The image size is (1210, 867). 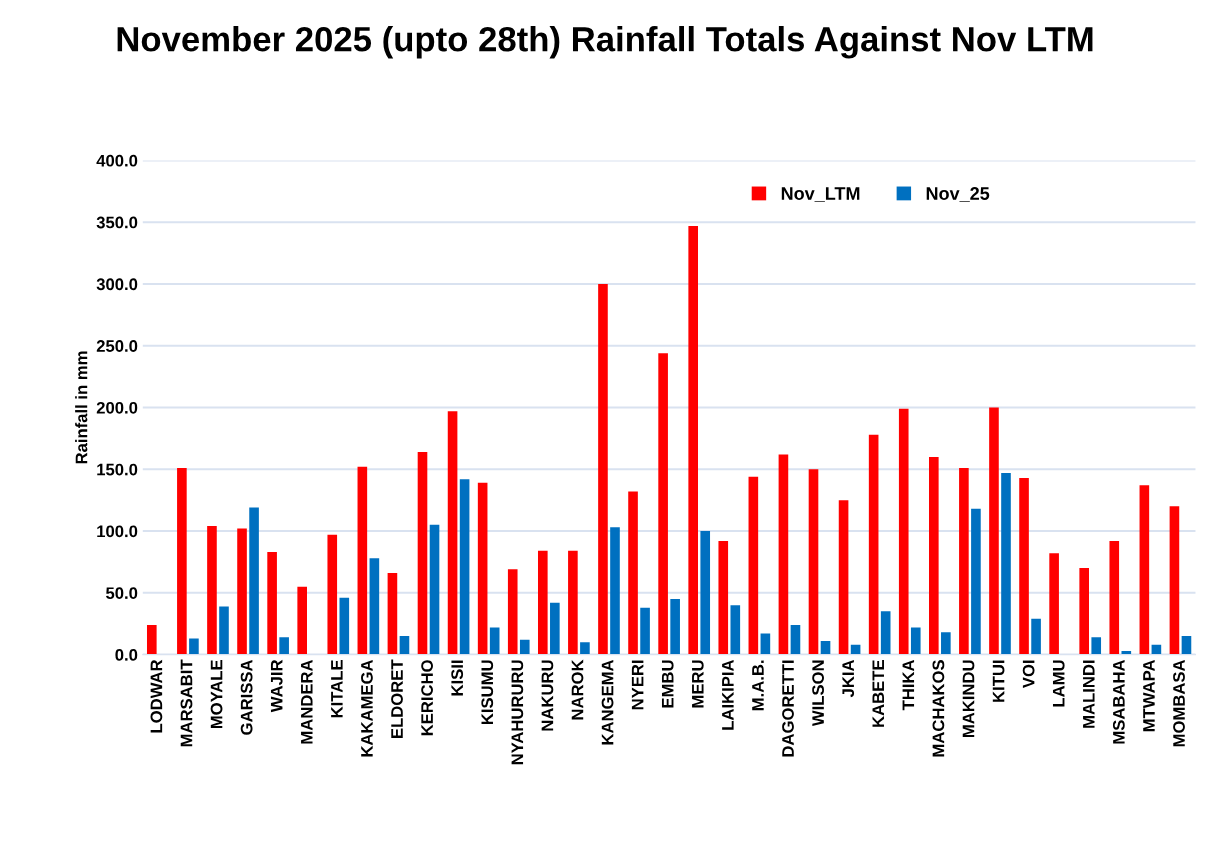 I want to click on x-tick-label: WILSON, so click(x=818, y=693).